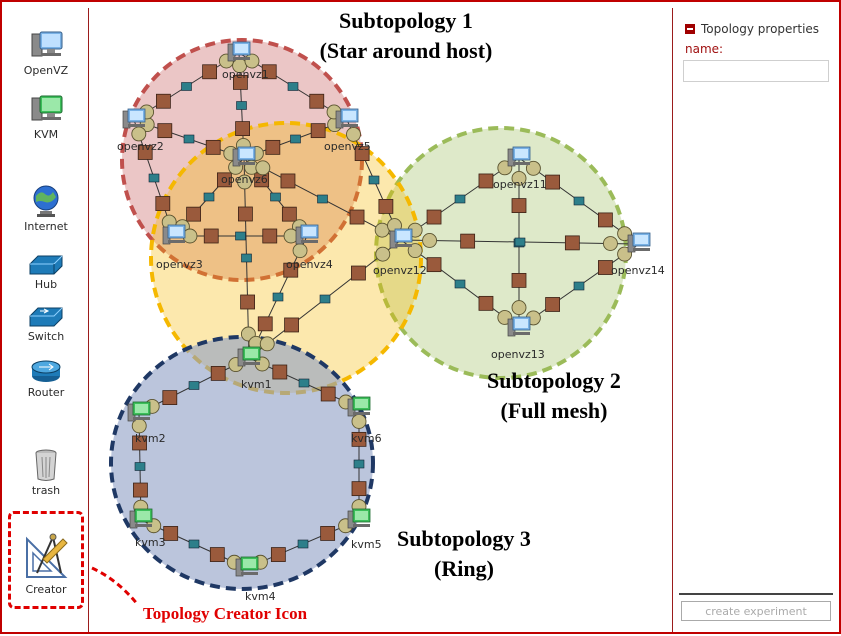 The height and width of the screenshot is (636, 841). I want to click on node-openvz4-openvz-icon, so click(307, 234).